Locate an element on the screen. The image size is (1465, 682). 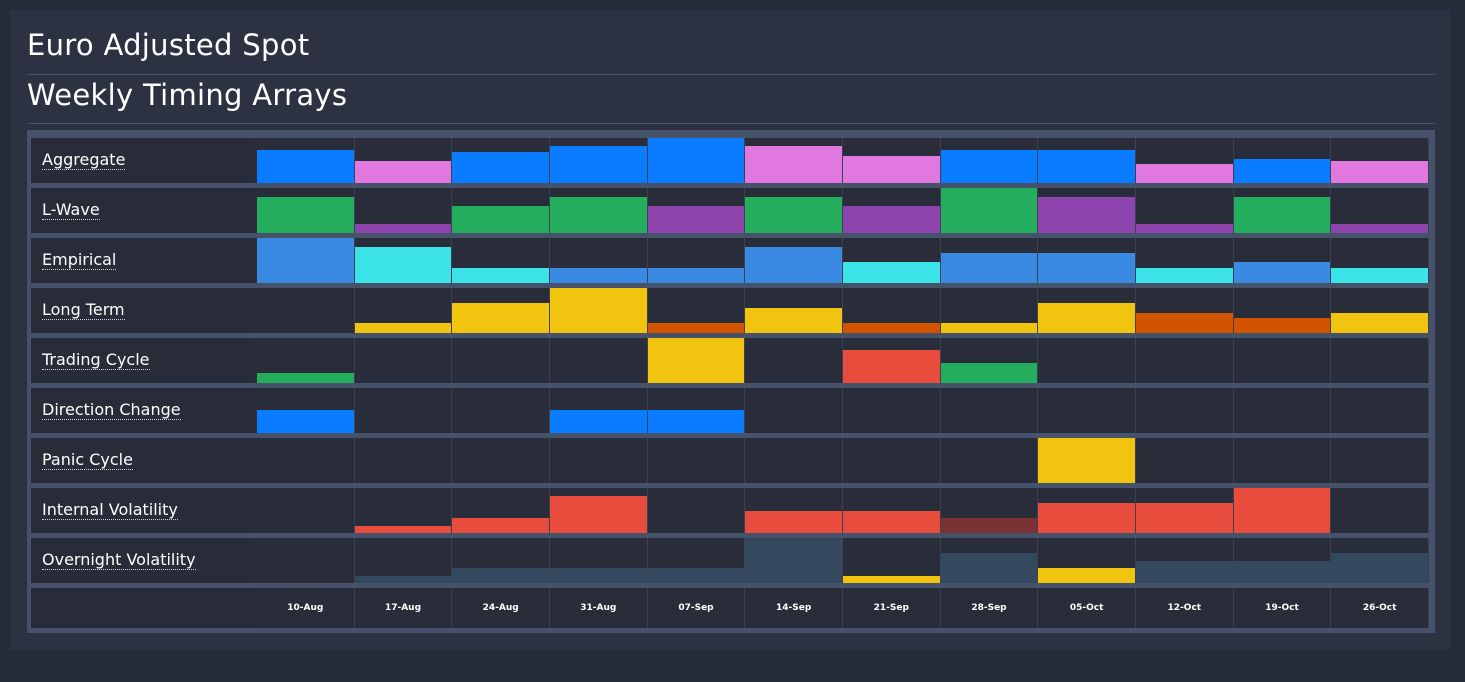
cell-empirical-19-oct is located at coordinates (1282, 260).